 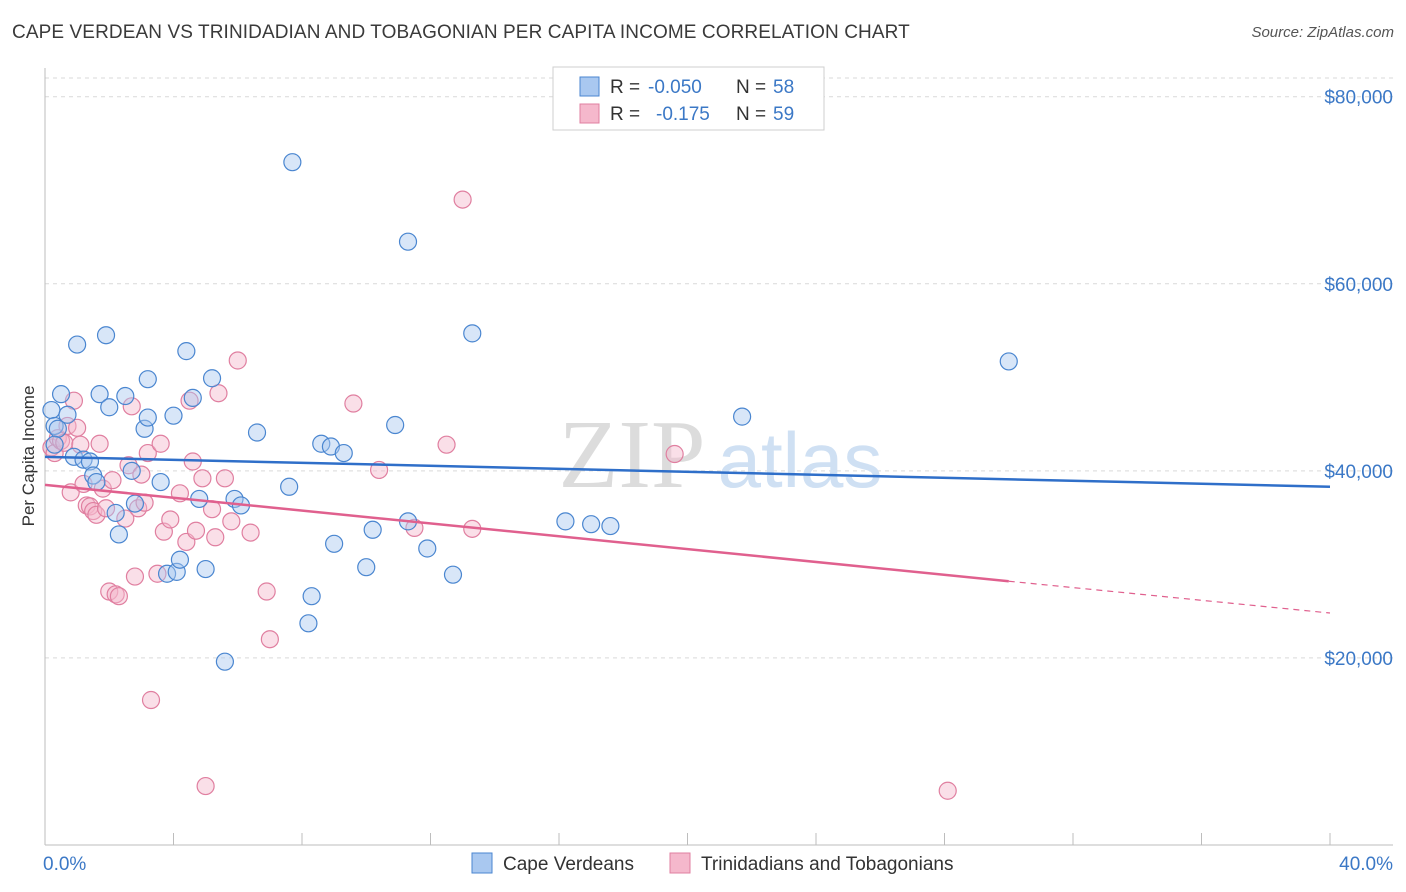 I want to click on trend-line-trinidadians, so click(x=526, y=533).